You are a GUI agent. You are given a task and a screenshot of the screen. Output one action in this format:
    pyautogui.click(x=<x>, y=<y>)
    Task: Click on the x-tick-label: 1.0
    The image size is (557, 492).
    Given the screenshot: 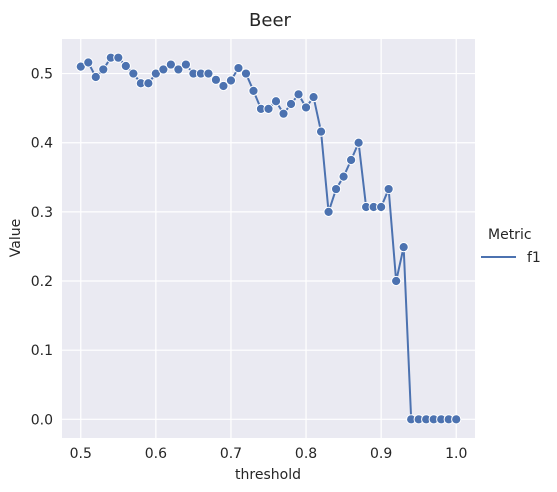 What is the action you would take?
    pyautogui.click(x=456, y=454)
    